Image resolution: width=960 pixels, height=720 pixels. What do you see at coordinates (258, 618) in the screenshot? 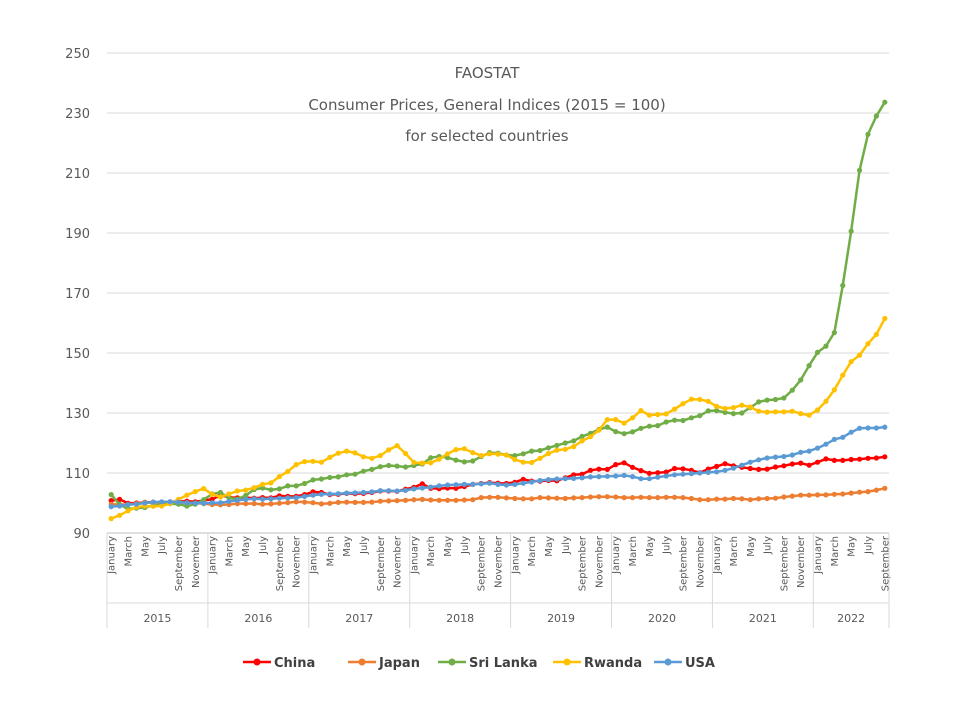
I see `year-label: 2016` at bounding box center [258, 618].